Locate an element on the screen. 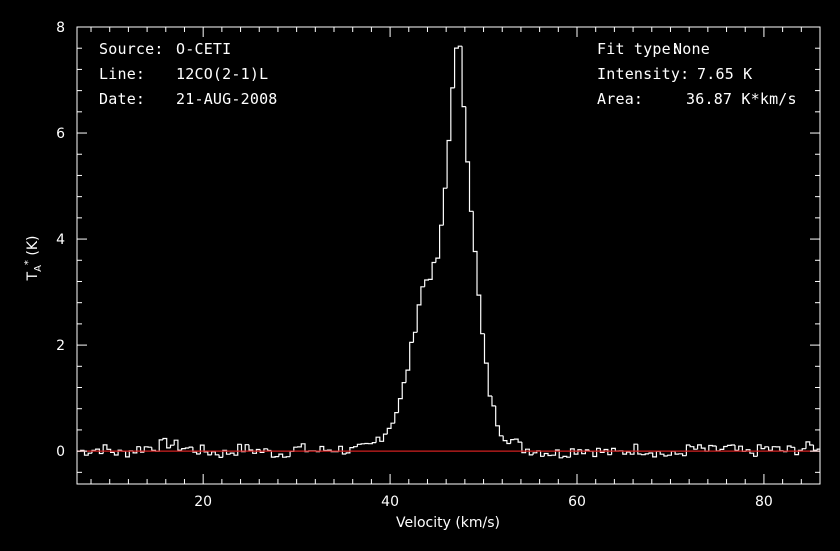 This screenshot has width=840, height=551. y-label-sup: * is located at coordinates (28, 262).